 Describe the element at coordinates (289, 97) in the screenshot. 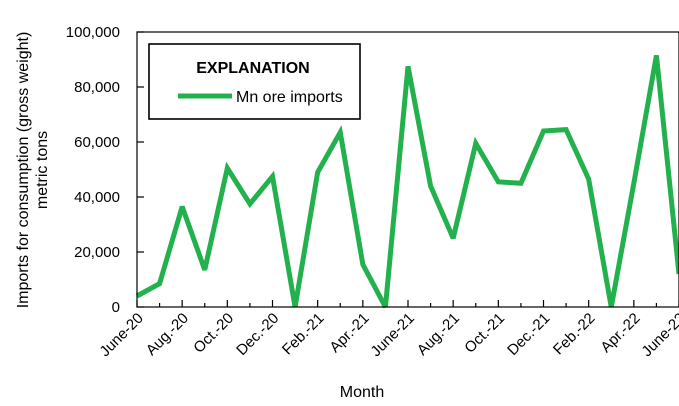

I see `legend-series-label: Mn ore imports` at that location.